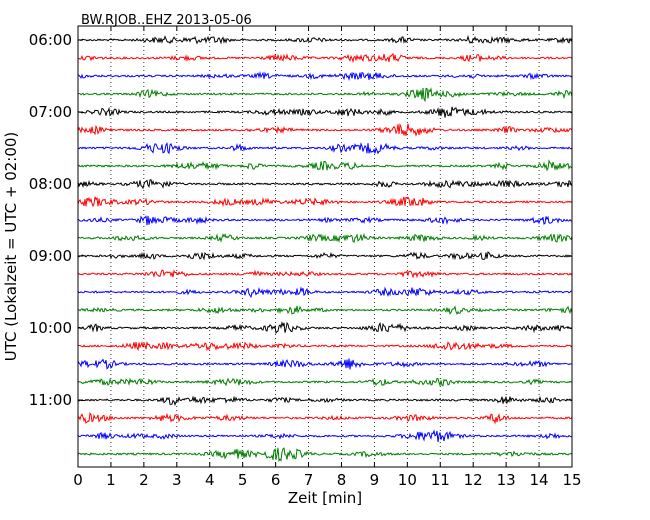 This screenshot has height=520, width=650. Describe the element at coordinates (325, 498) in the screenshot. I see `x-axis-label: Zeit [min]` at that location.